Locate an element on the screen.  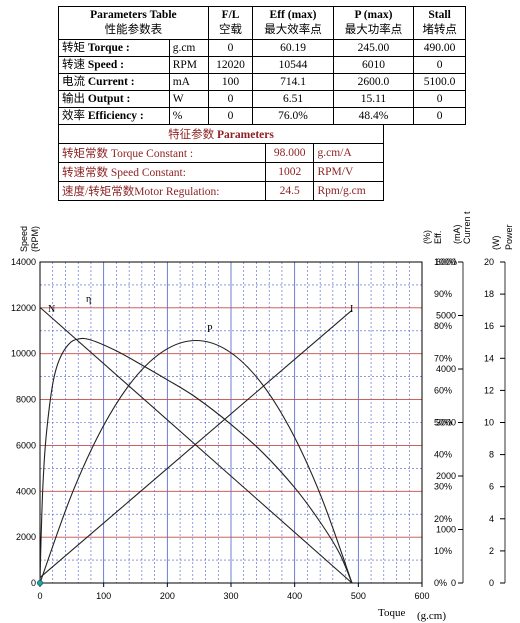
speed-tick-label: 2000 is located at coordinates (26, 537).